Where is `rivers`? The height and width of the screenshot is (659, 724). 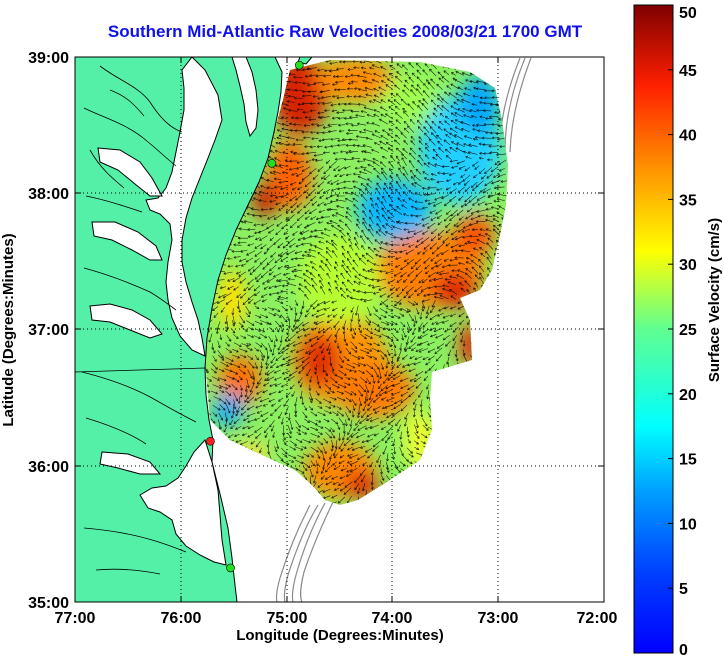 rivers is located at coordinates (139, 320).